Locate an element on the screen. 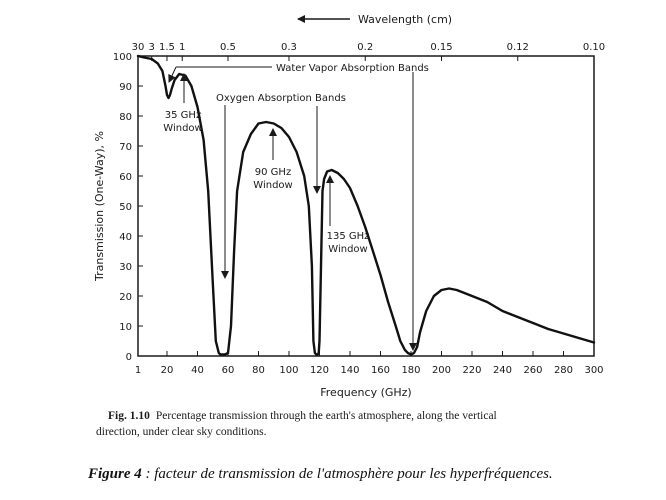 This screenshot has width=666, height=500. x-tick-label: 200 is located at coordinates (441, 370).